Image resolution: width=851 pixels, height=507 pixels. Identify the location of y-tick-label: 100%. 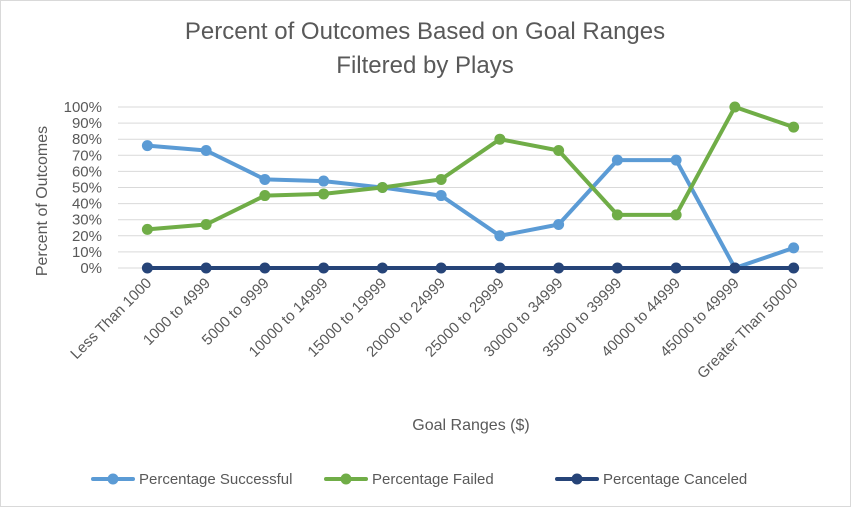
(83, 107).